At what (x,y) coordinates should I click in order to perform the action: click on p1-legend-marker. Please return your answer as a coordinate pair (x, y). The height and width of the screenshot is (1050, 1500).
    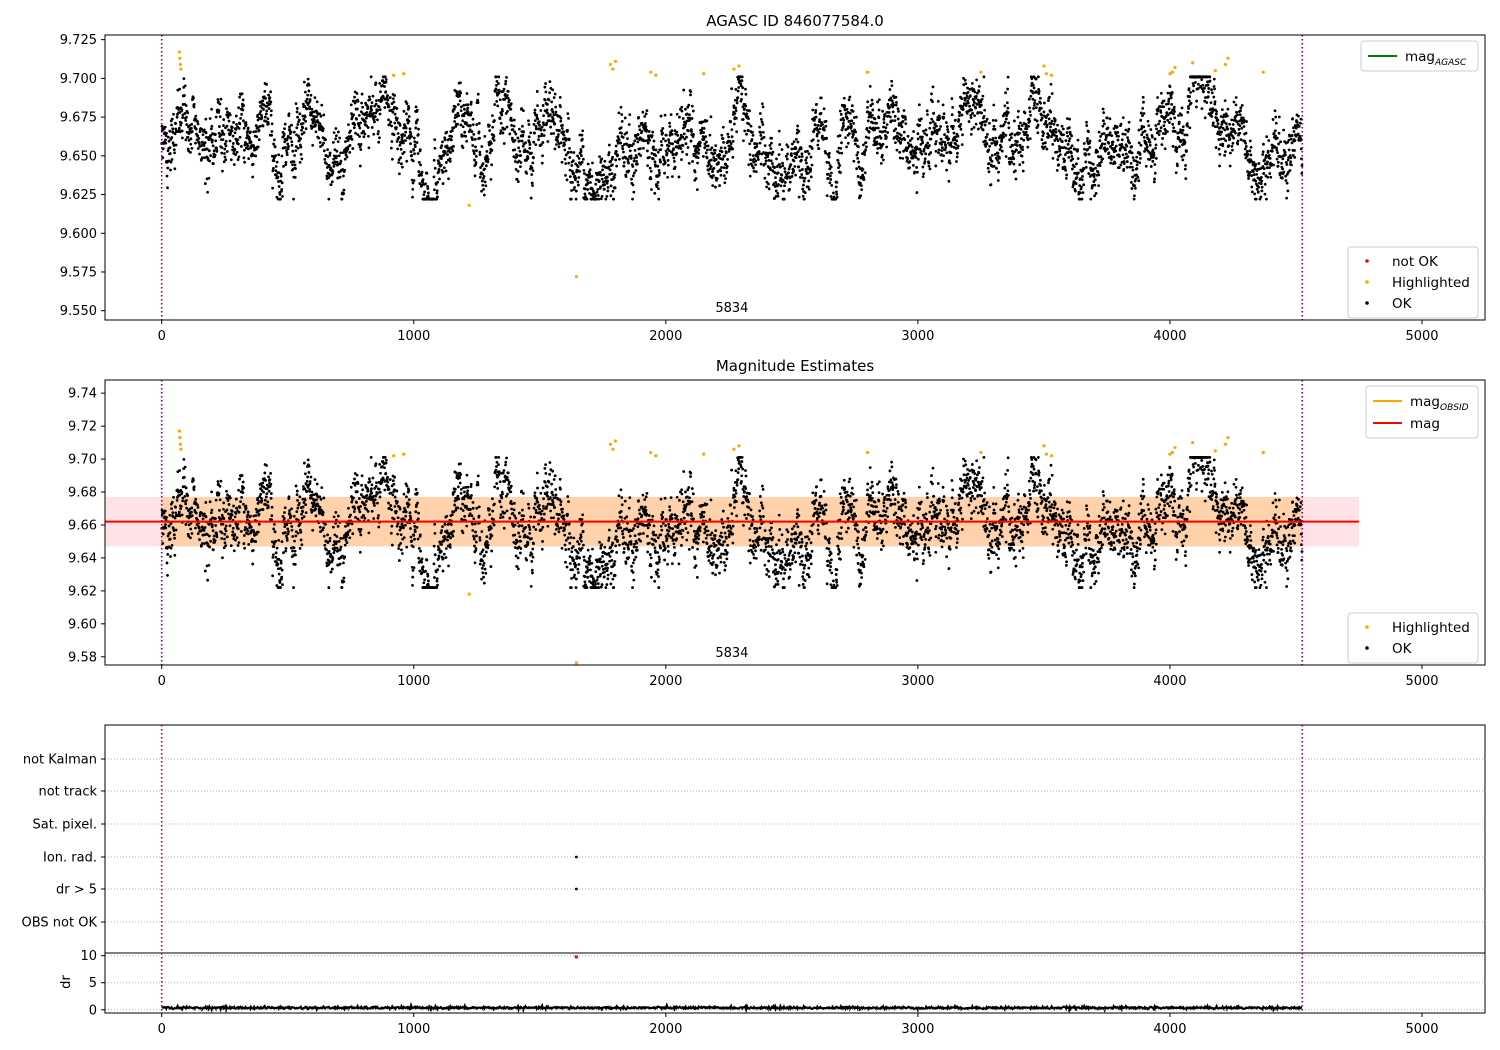
    Looking at the image, I should click on (1367, 303).